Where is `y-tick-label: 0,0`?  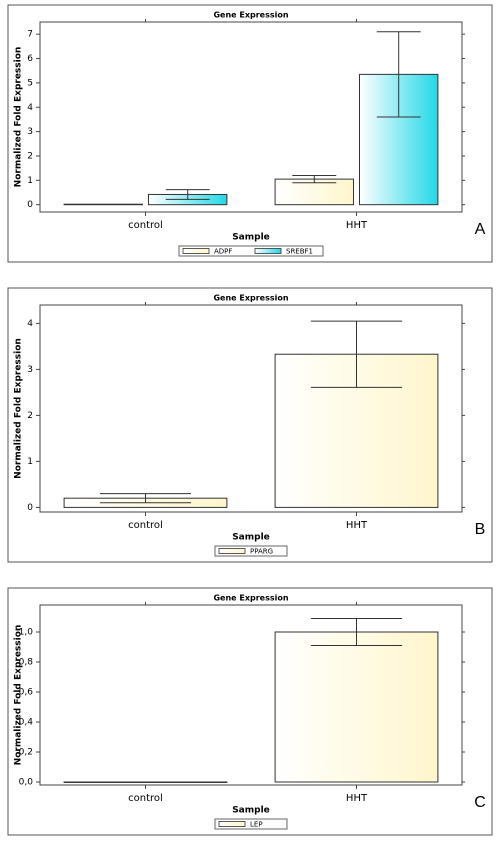 y-tick-label: 0,0 is located at coordinates (26, 783).